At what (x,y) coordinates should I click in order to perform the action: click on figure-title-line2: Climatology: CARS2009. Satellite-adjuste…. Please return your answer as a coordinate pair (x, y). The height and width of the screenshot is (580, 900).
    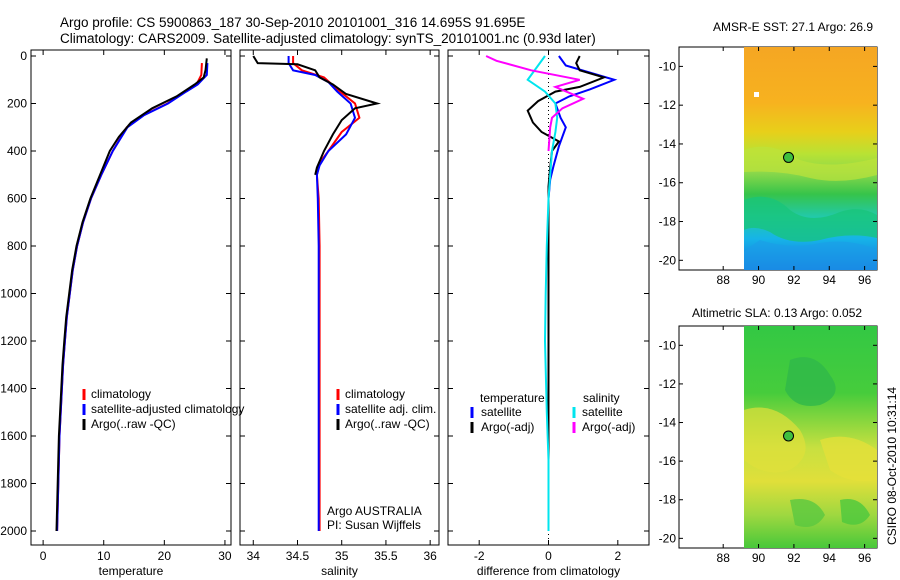
    Looking at the image, I should click on (328, 38).